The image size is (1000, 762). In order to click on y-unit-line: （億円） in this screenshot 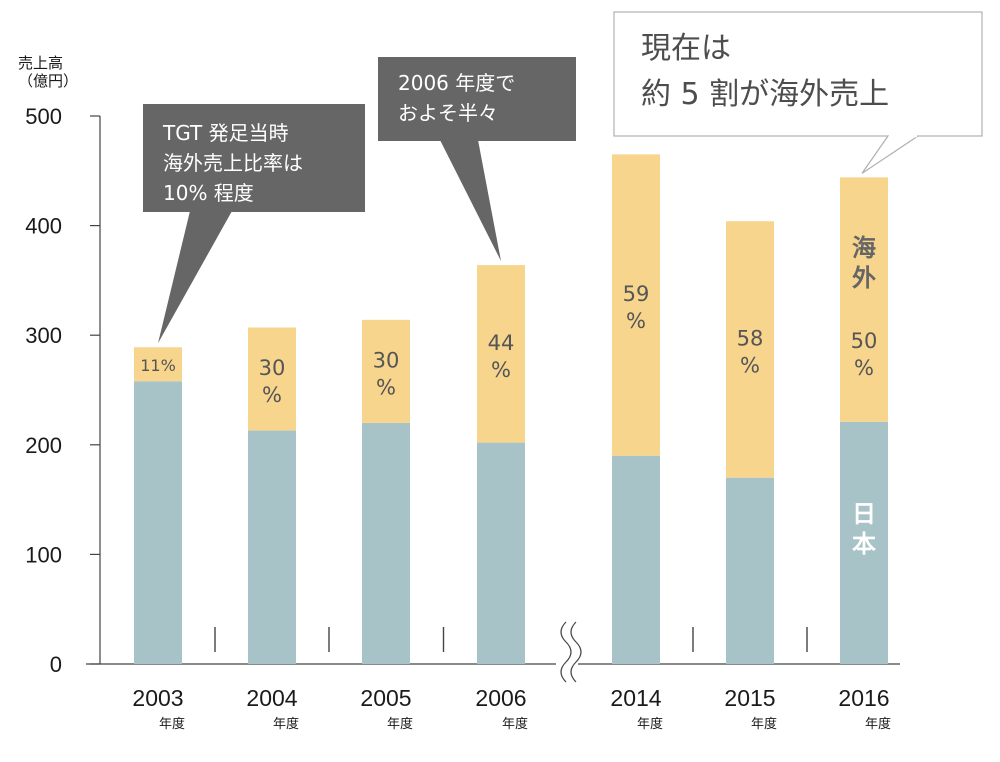, I will do `click(48, 81)`.